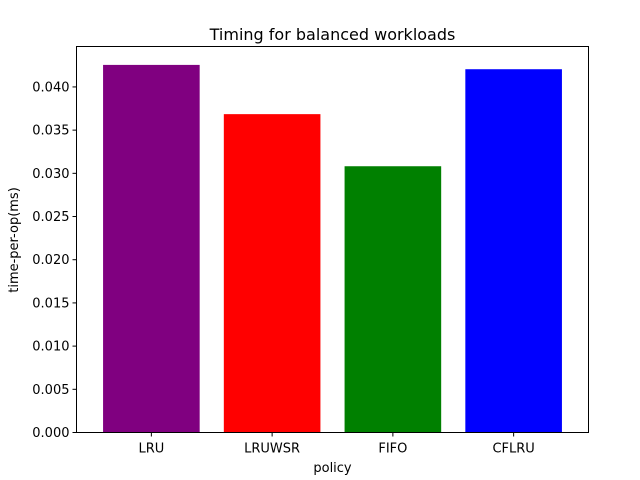  Describe the element at coordinates (151, 449) in the screenshot. I see `x-tick-label: LRU` at that location.